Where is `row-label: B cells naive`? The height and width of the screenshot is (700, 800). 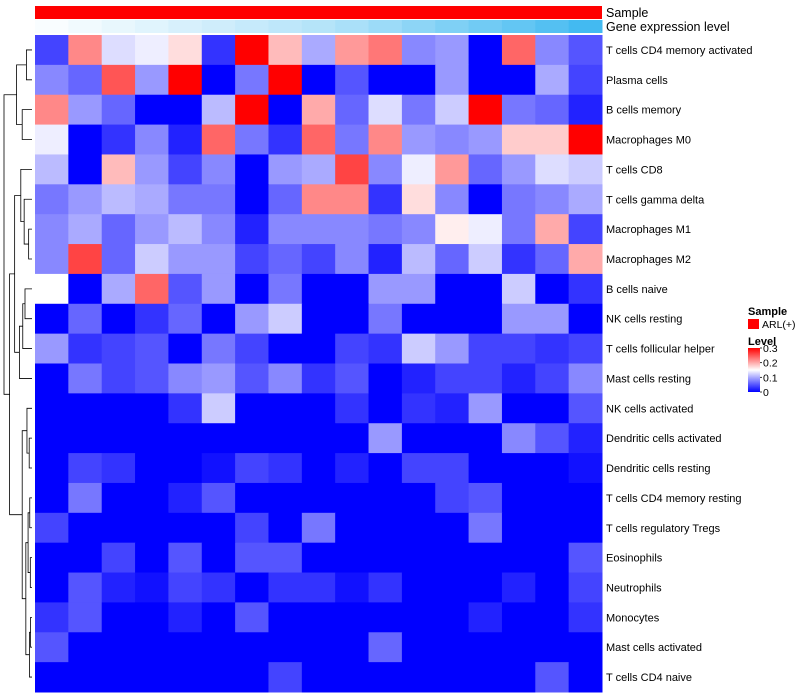
row-label: B cells naive is located at coordinates (637, 290).